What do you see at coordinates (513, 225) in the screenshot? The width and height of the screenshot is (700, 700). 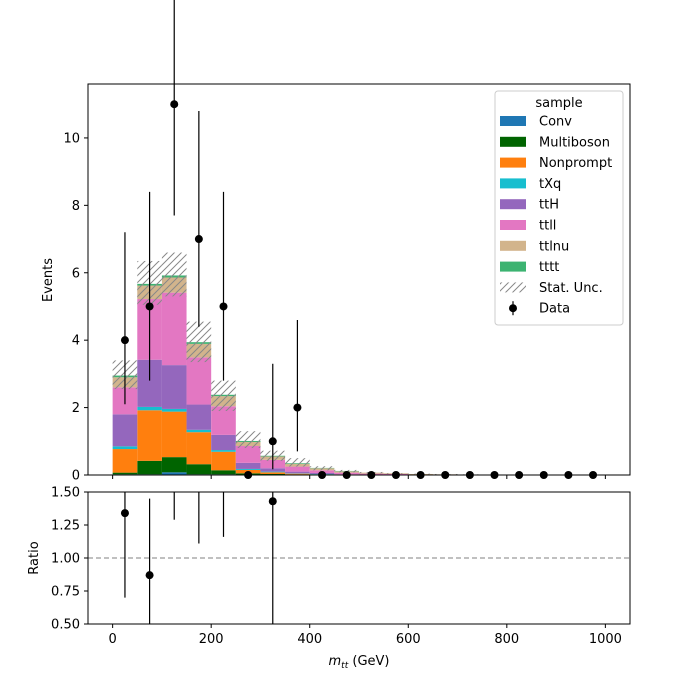 I see `legend-swatch-ttll` at bounding box center [513, 225].